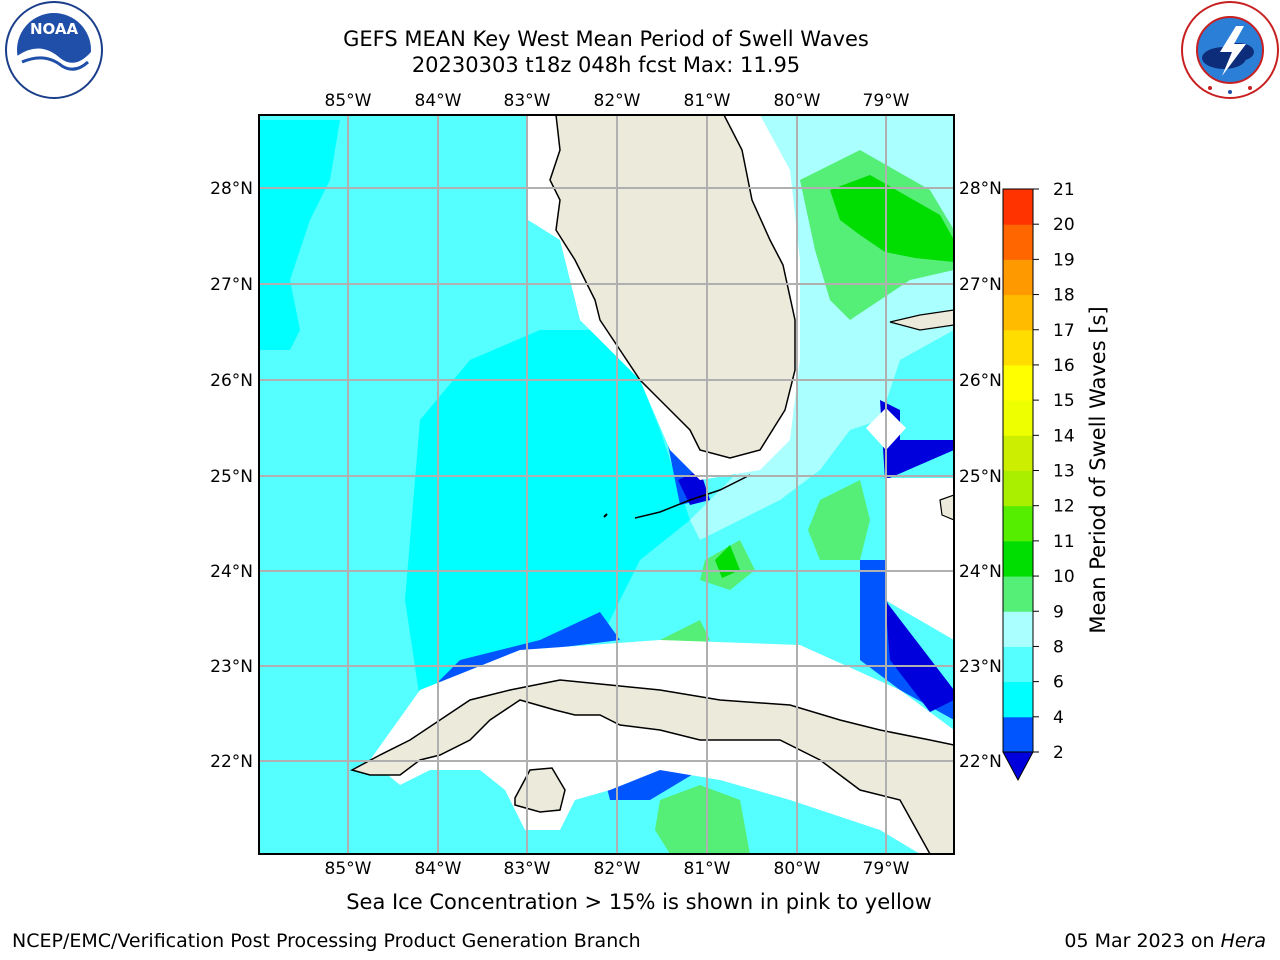  Describe the element at coordinates (1064, 472) in the screenshot. I see `colorbar-tick-label: 13` at that location.